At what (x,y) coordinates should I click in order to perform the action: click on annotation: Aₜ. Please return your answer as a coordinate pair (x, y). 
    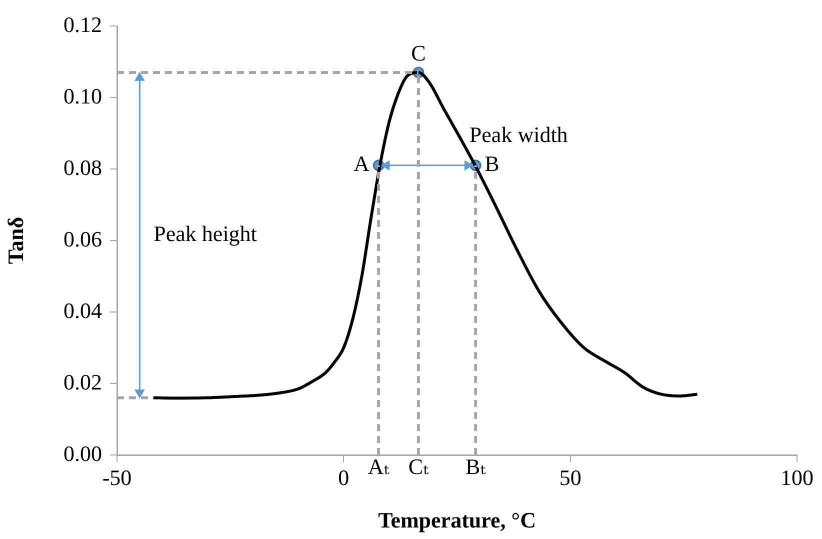
    Looking at the image, I should click on (379, 466).